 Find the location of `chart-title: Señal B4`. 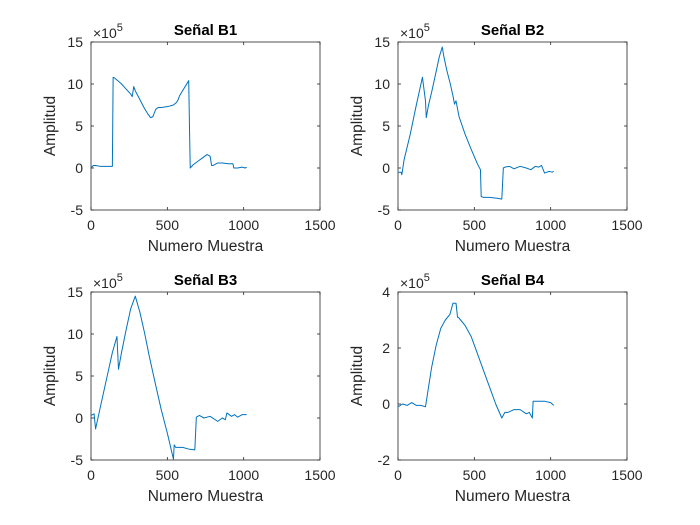

chart-title: Señal B4 is located at coordinates (513, 280).